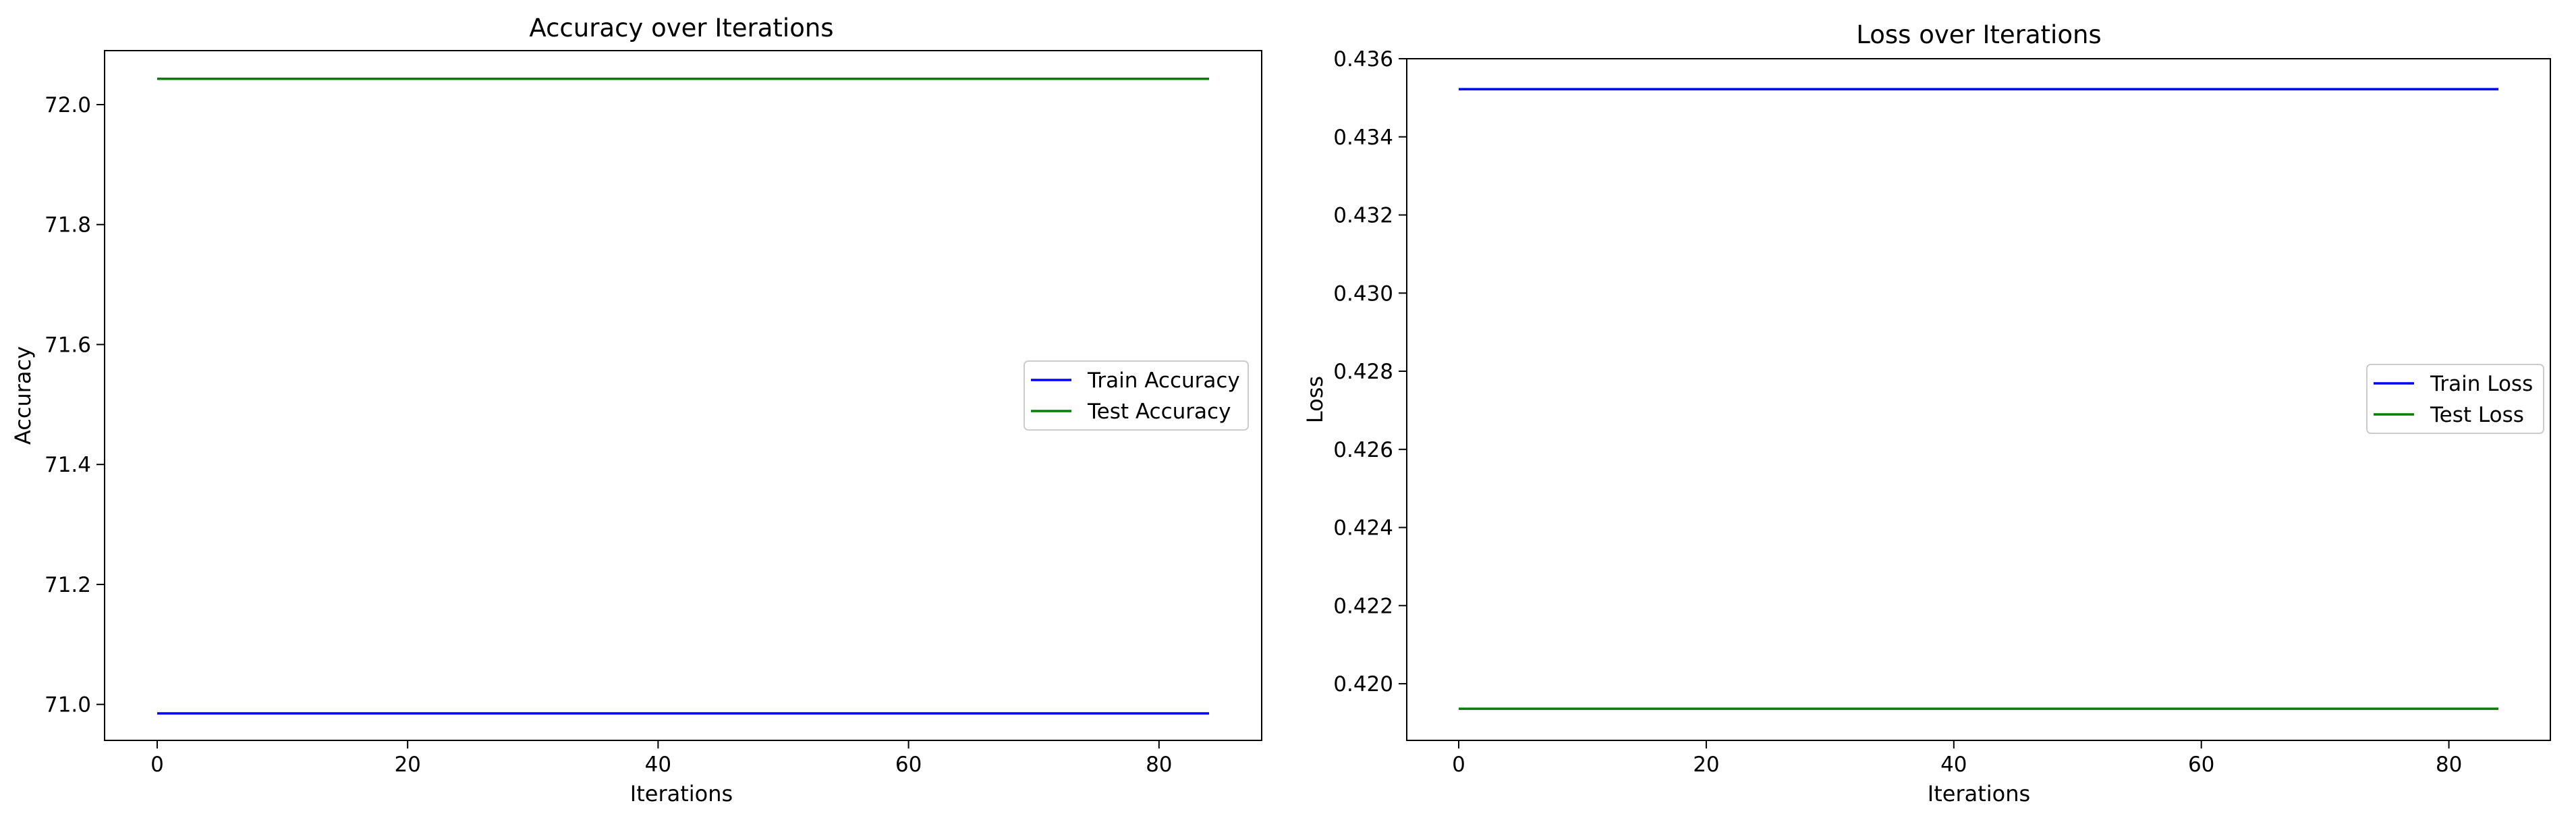 The height and width of the screenshot is (818, 2576). I want to click on legend: Train Loss Test Loss, so click(2455, 399).